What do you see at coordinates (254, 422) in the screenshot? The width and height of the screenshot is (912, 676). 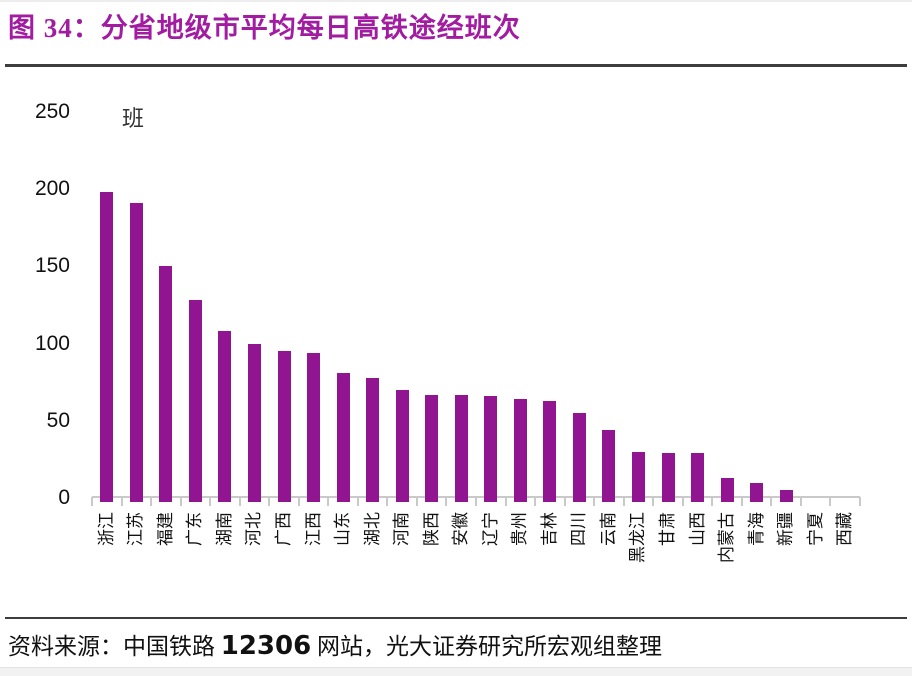 I see `bar-河北` at bounding box center [254, 422].